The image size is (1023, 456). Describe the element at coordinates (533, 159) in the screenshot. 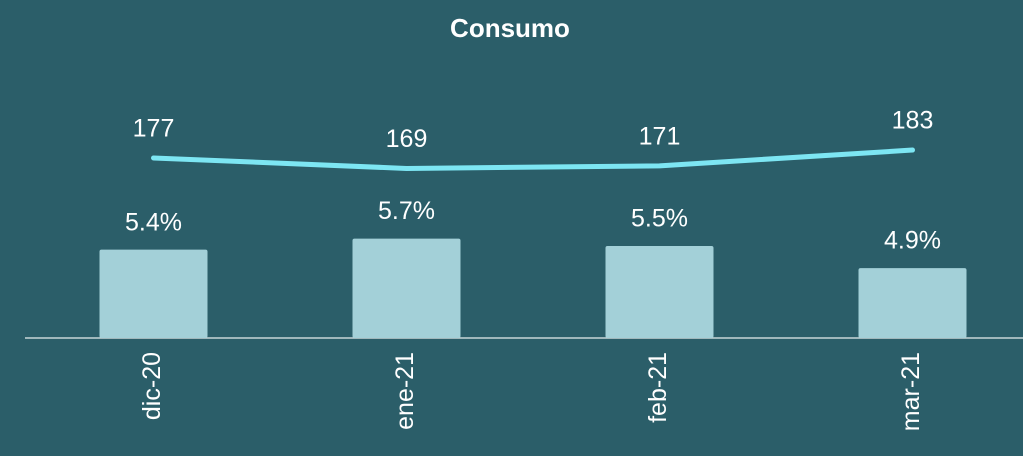

I see `line` at that location.